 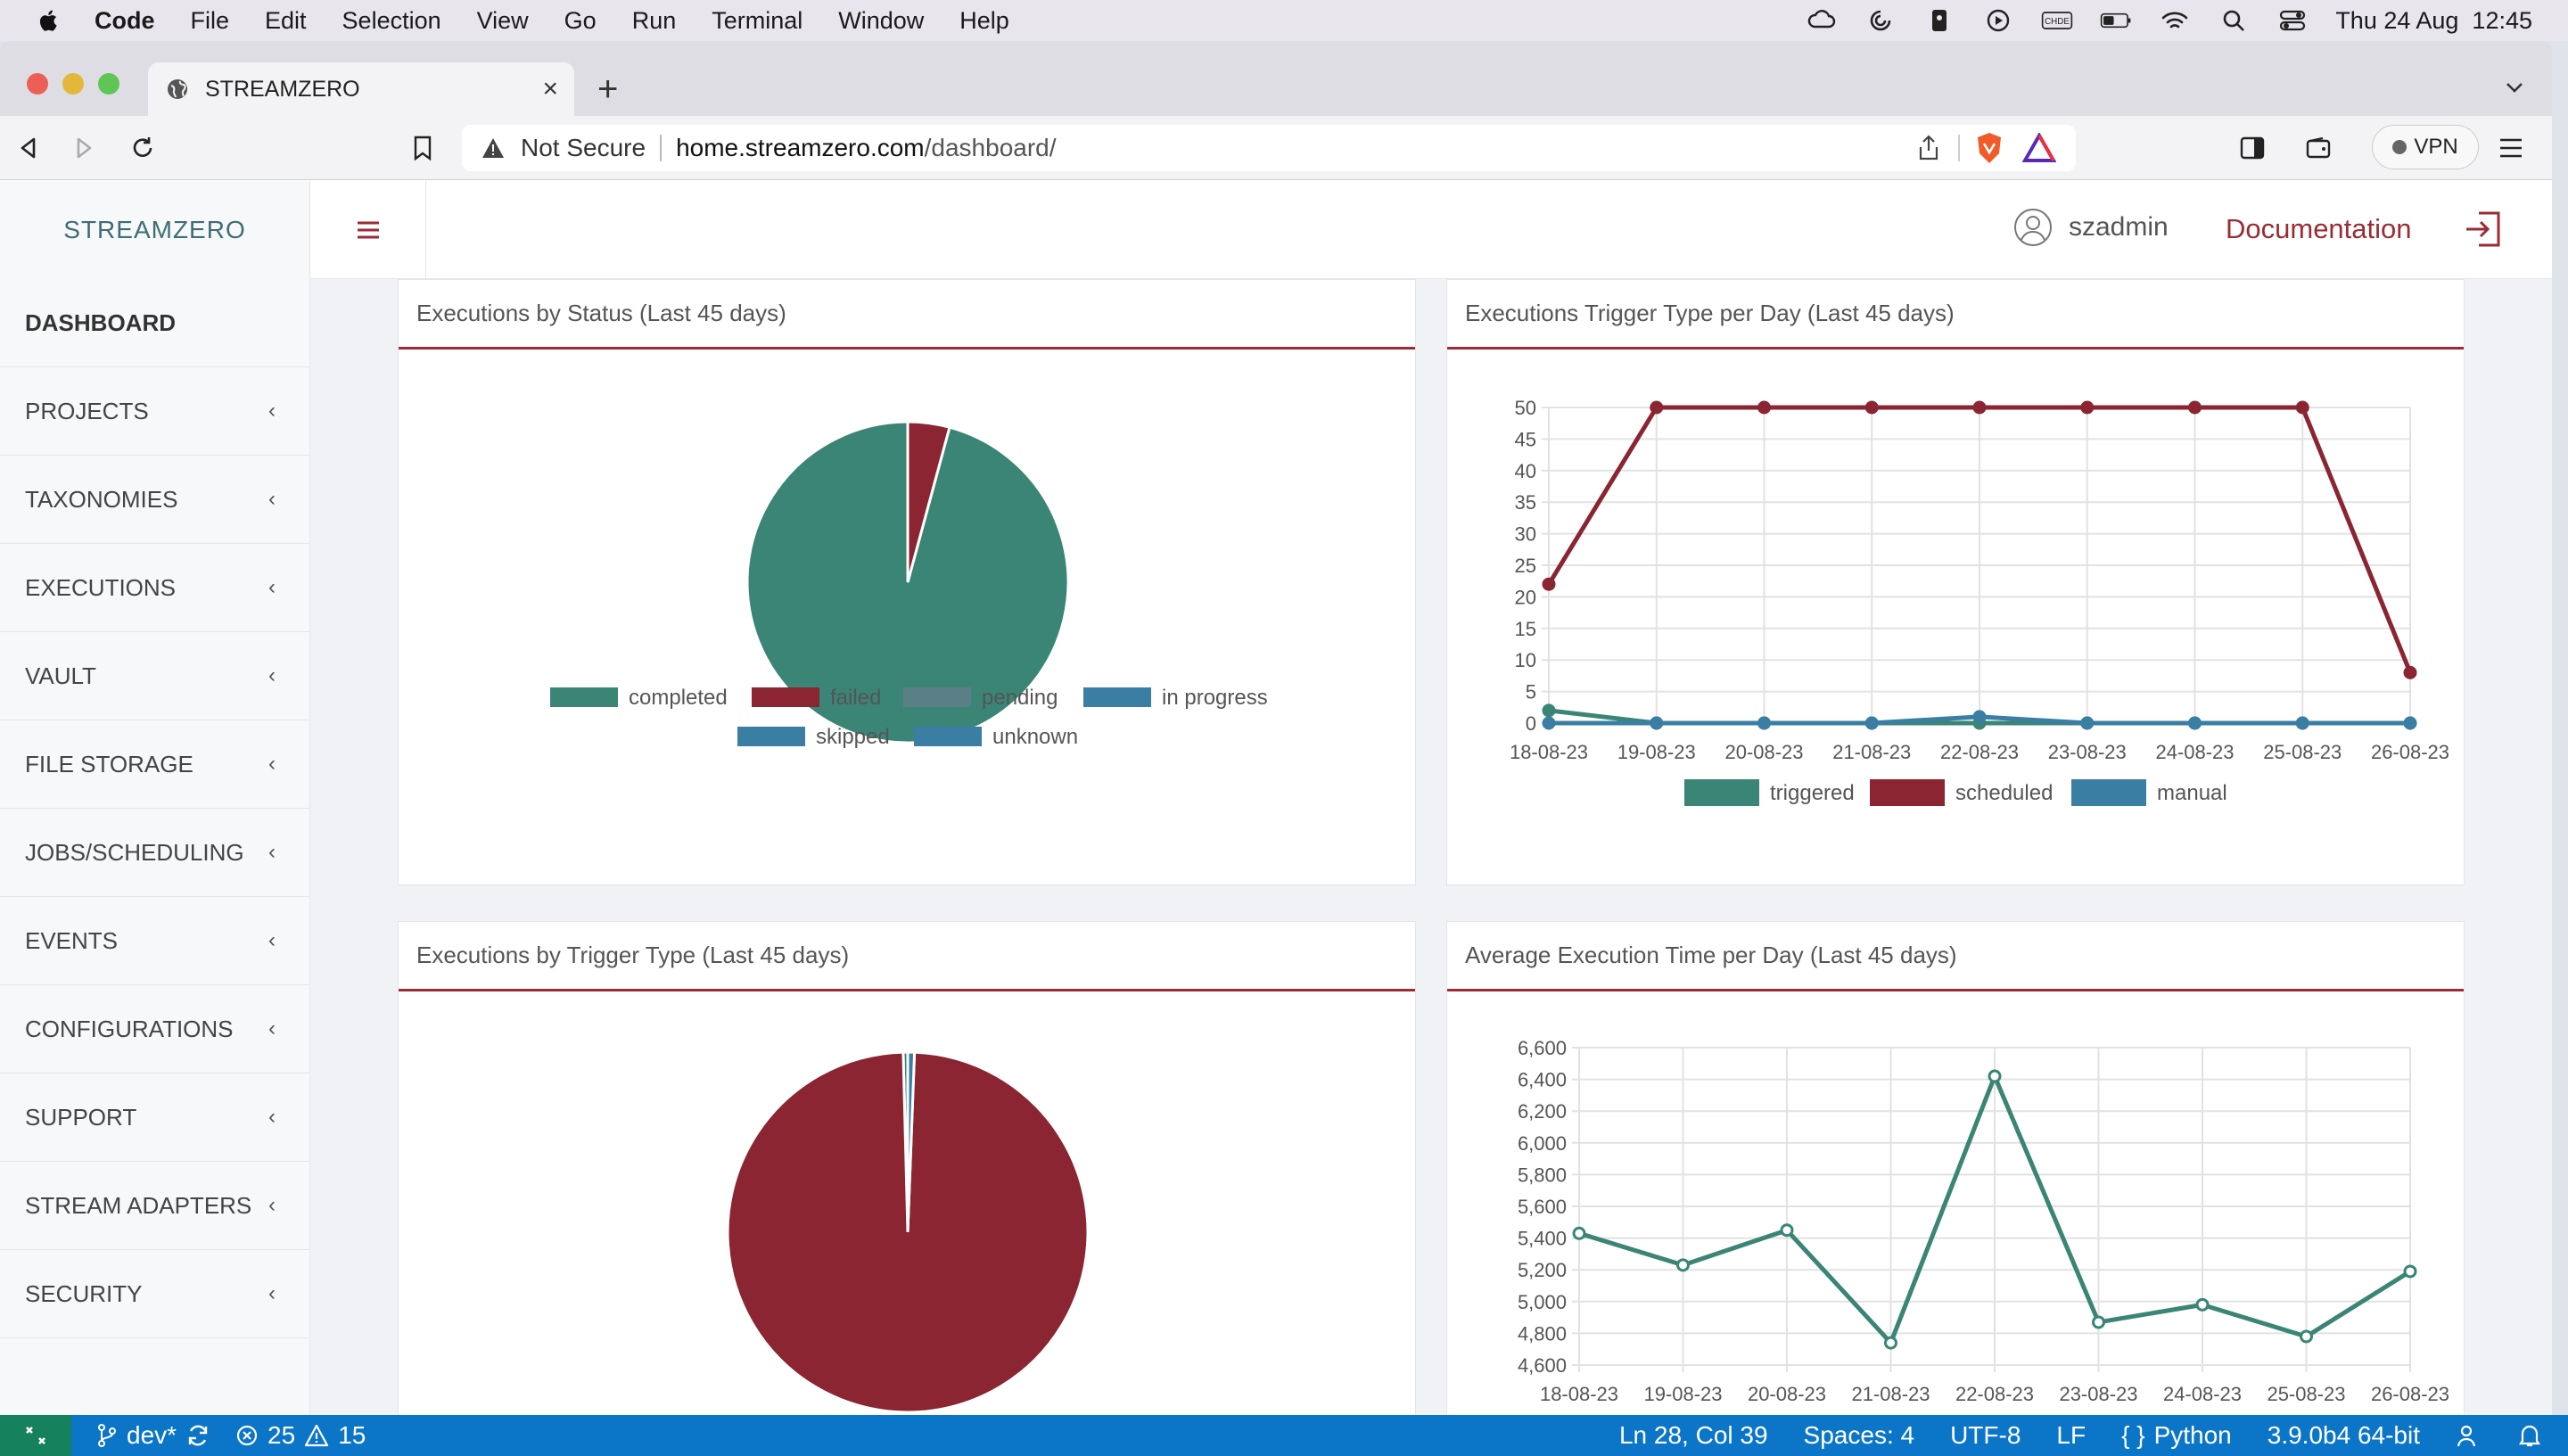 What do you see at coordinates (49, 20) in the screenshot?
I see `apple-icon` at bounding box center [49, 20].